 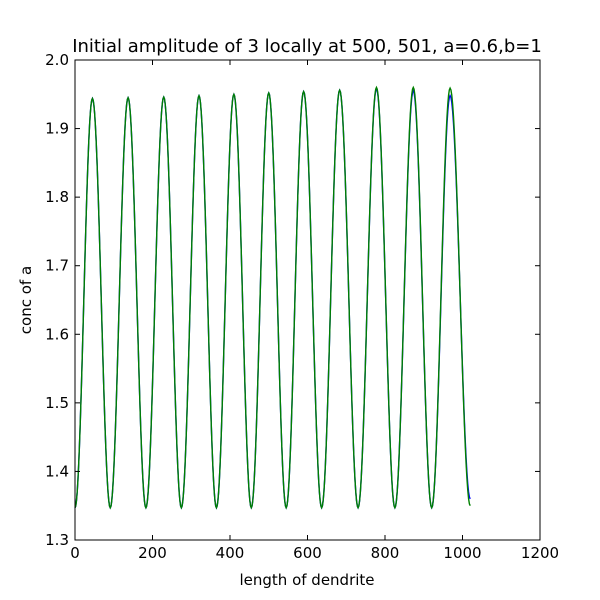 I want to click on y-tick-label: 1.6, so click(x=57, y=334).